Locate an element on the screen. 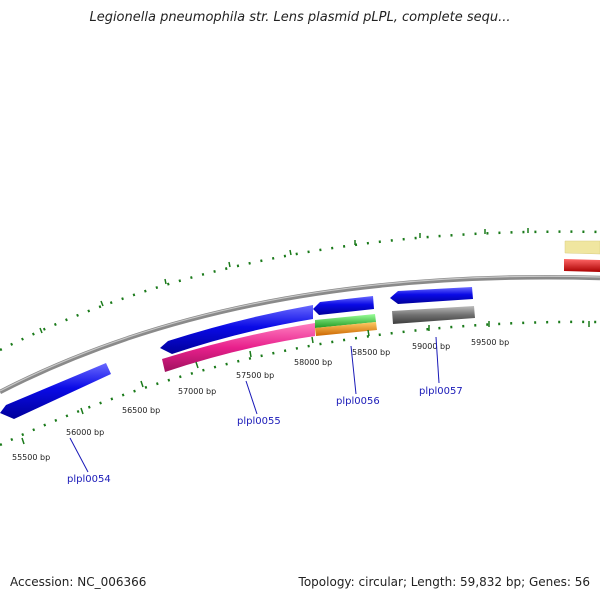 Image resolution: width=600 pixels, height=600 pixels. bp-label: 58500 bp is located at coordinates (371, 352).